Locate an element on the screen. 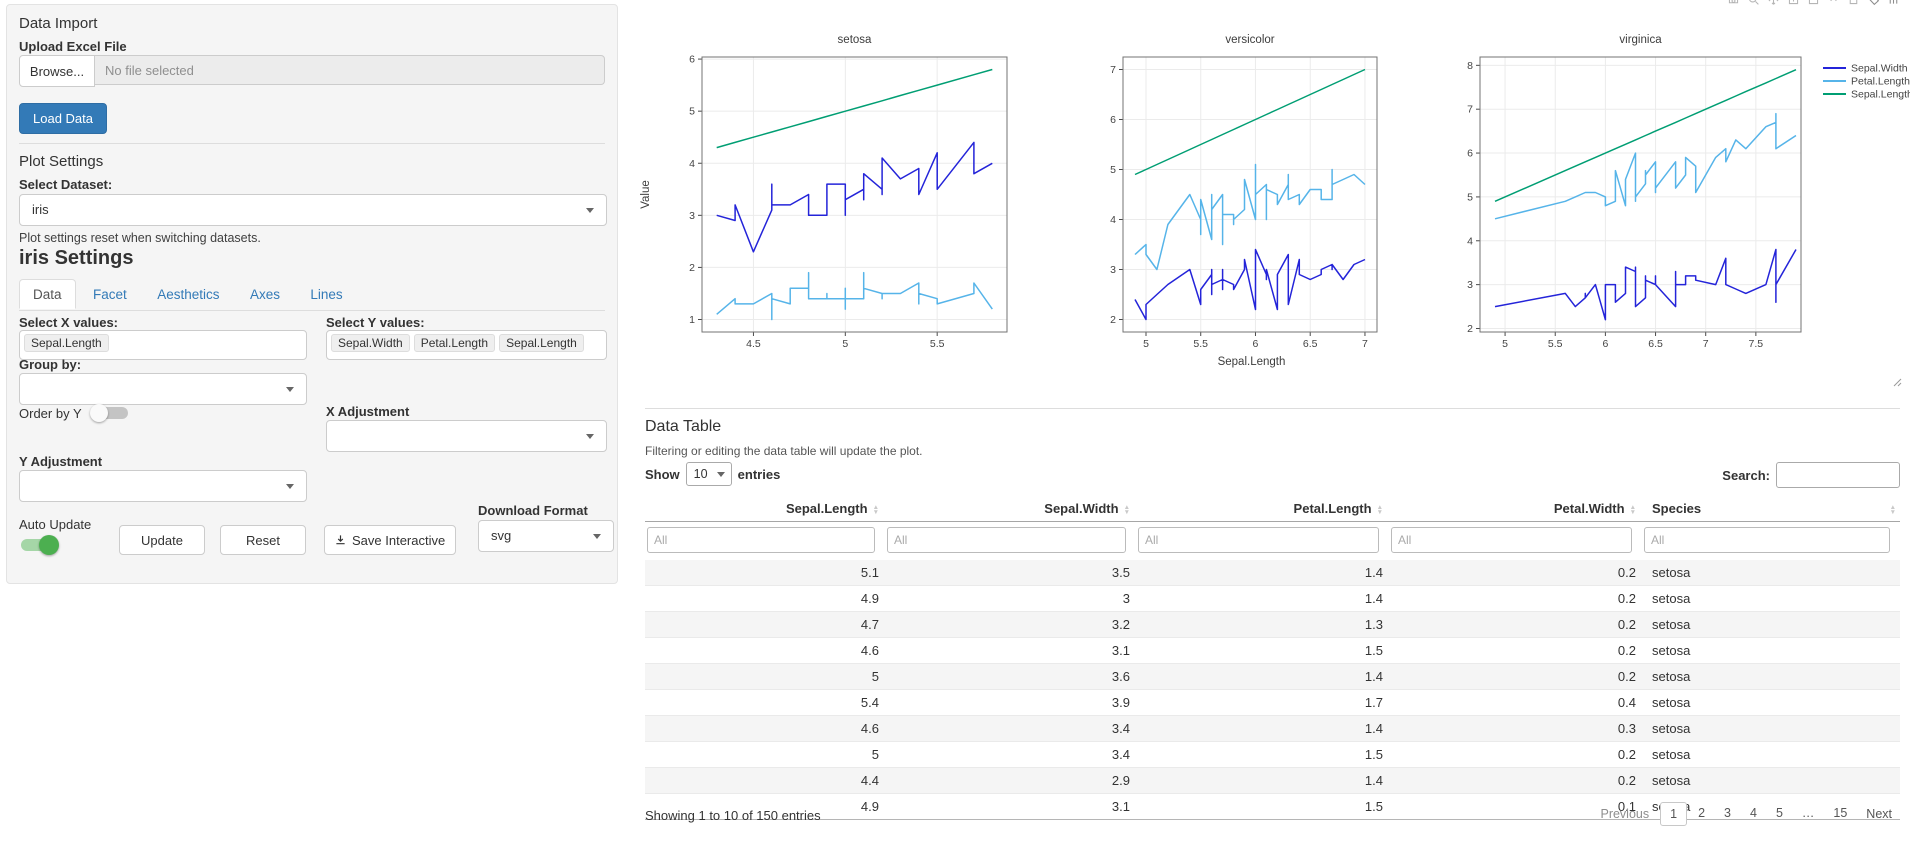  table-cell: 2.9 is located at coordinates (1120, 780).